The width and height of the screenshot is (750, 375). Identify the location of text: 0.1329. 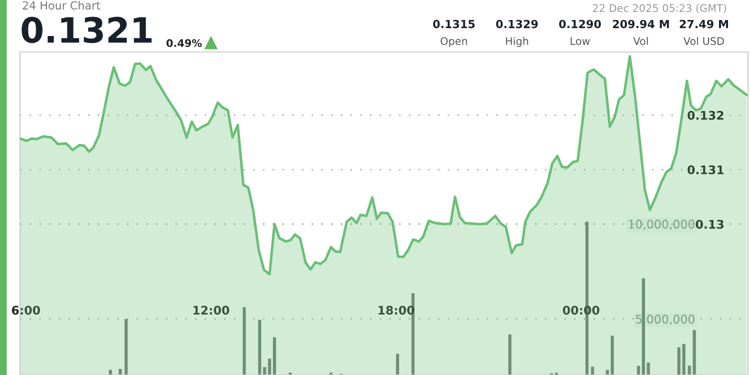
(517, 24).